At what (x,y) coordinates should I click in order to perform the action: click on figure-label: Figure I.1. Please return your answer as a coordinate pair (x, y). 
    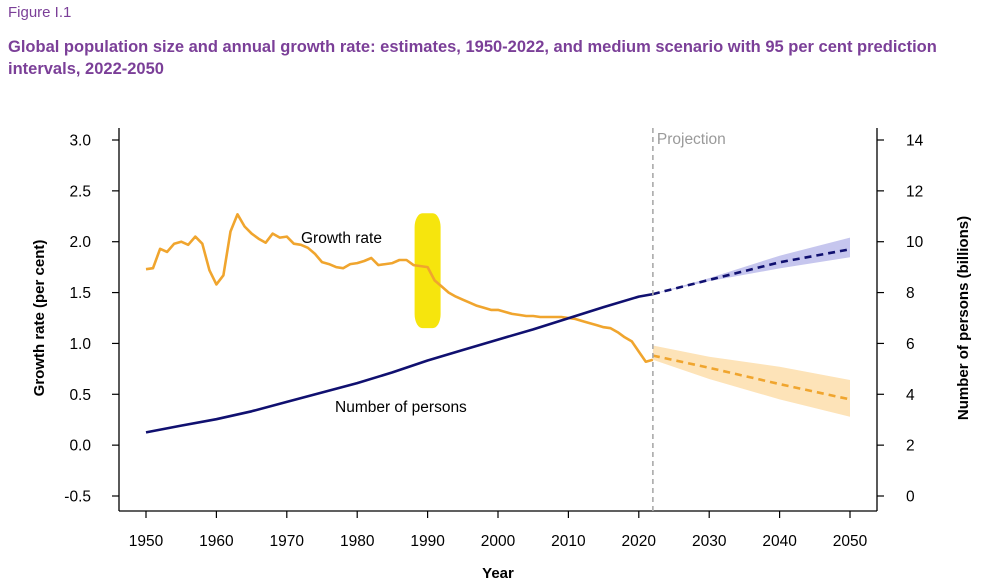
    Looking at the image, I should click on (40, 12).